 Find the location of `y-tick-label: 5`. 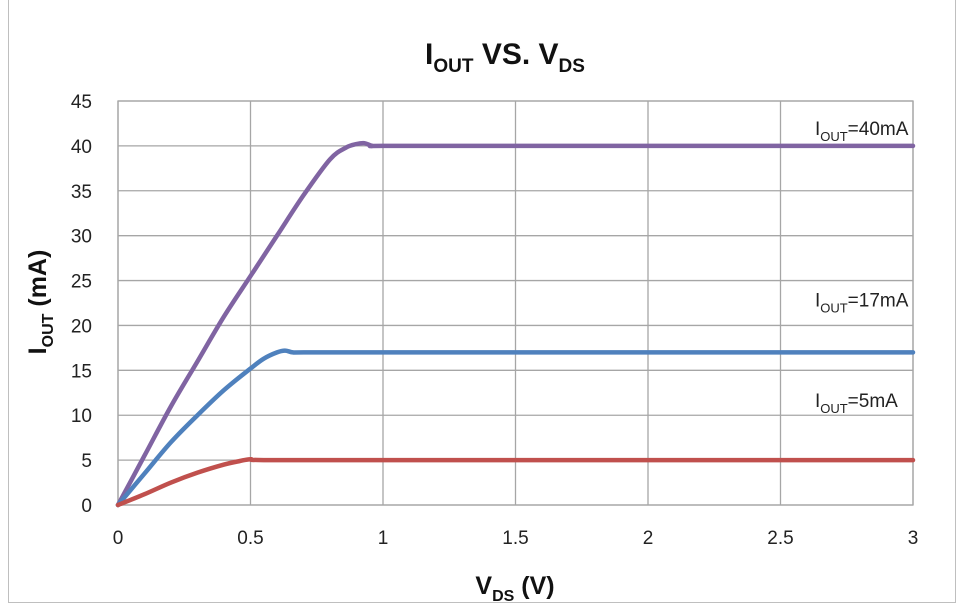

y-tick-label: 5 is located at coordinates (86, 461).